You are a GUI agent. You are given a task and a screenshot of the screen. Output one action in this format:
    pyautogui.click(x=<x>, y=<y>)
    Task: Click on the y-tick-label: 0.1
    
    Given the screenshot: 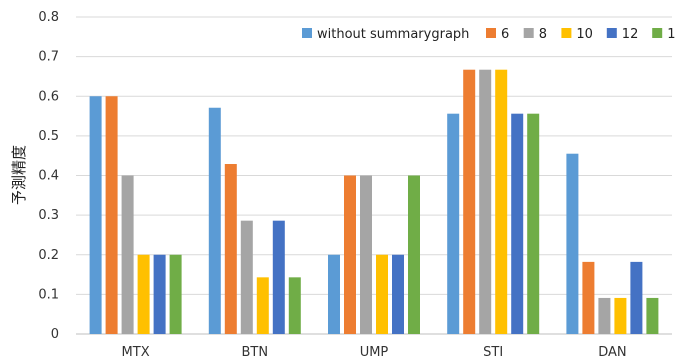 What is the action you would take?
    pyautogui.click(x=48, y=294)
    